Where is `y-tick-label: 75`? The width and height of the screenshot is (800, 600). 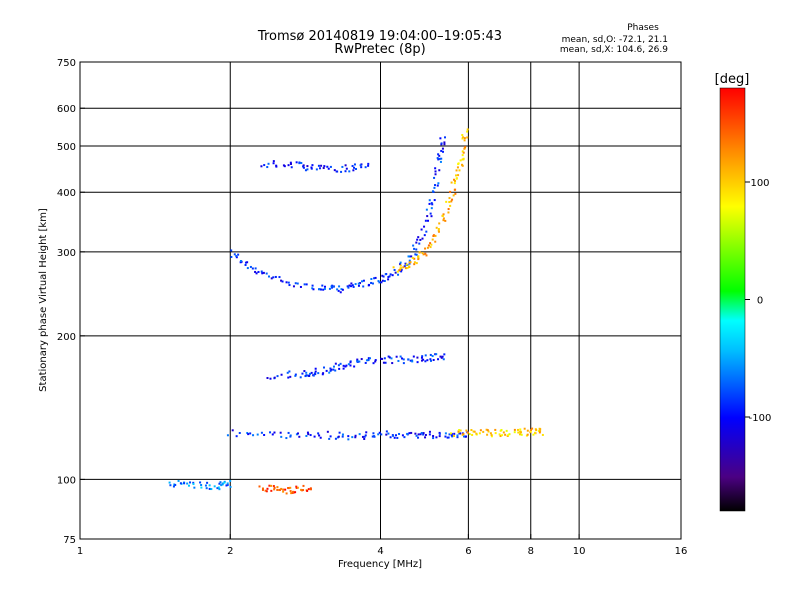 y-tick-label: 75 is located at coordinates (69, 540).